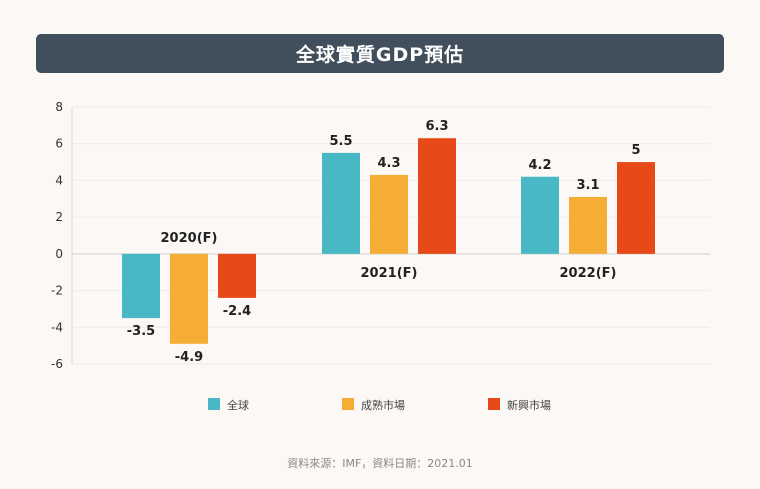 The height and width of the screenshot is (489, 760). Describe the element at coordinates (539, 165) in the screenshot. I see `data-label: 4.2` at that location.